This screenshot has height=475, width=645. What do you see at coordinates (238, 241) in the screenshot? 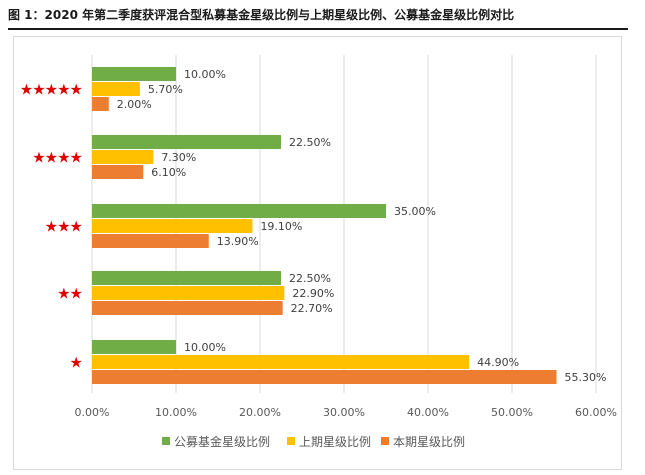
I see `data-label: 13.90%` at bounding box center [238, 241].